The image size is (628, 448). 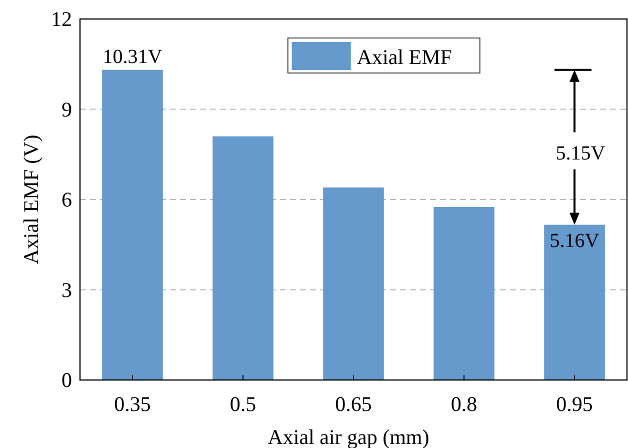 What do you see at coordinates (581, 153) in the screenshot?
I see `annotation: 5.15V` at bounding box center [581, 153].